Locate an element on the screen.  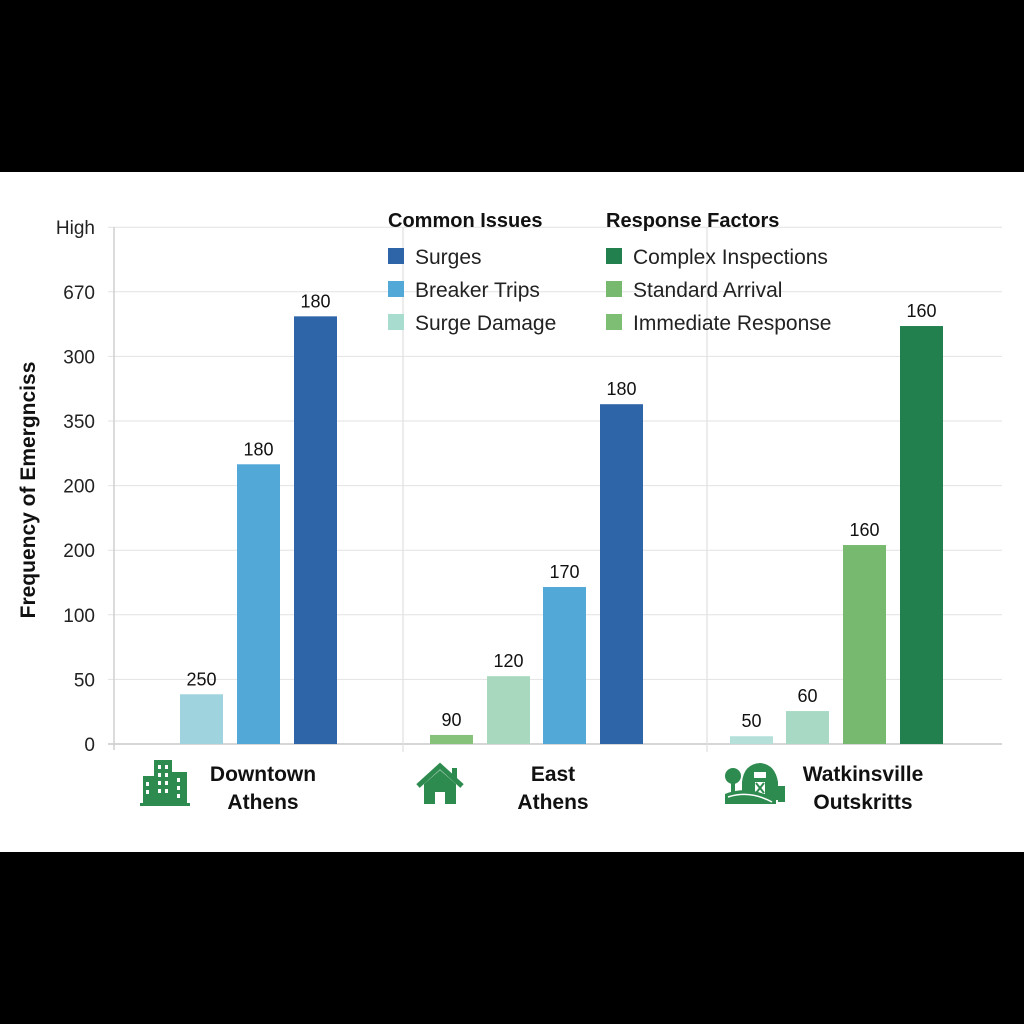
house-icon is located at coordinates (440, 783).